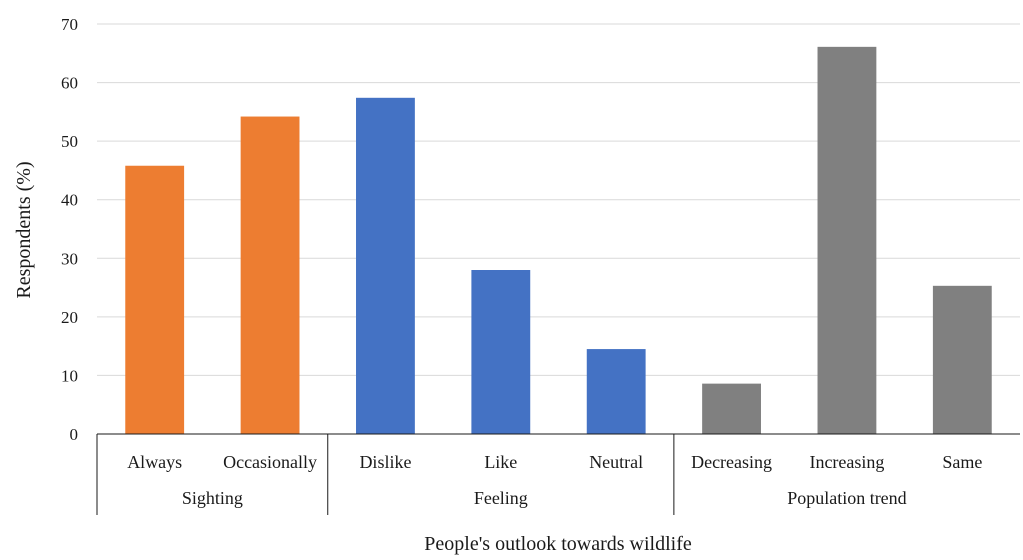 The image size is (1023, 560). What do you see at coordinates (69, 141) in the screenshot?
I see `y-tick-label: 50` at bounding box center [69, 141].